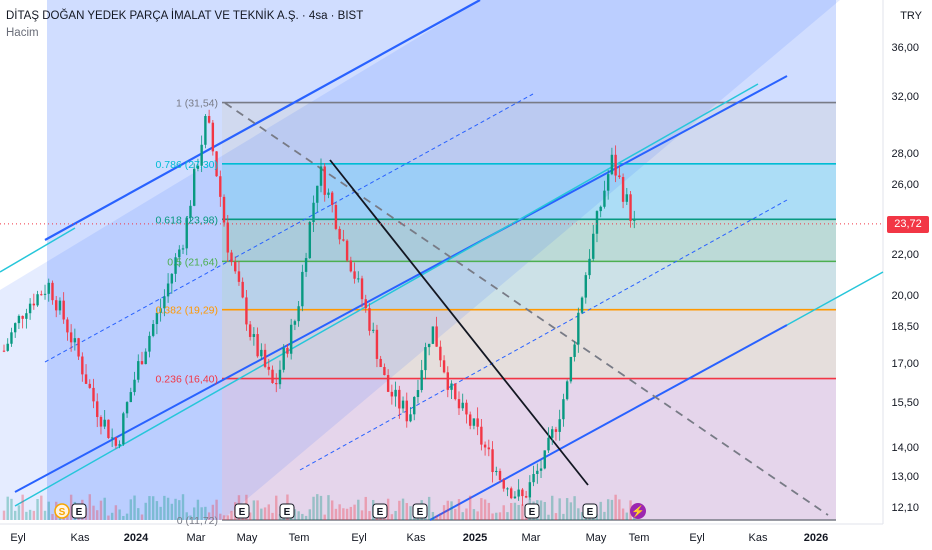 This screenshot has height=550, width=932. What do you see at coordinates (905, 97) in the screenshot?
I see `price-tick-label: 32,00` at bounding box center [905, 97].